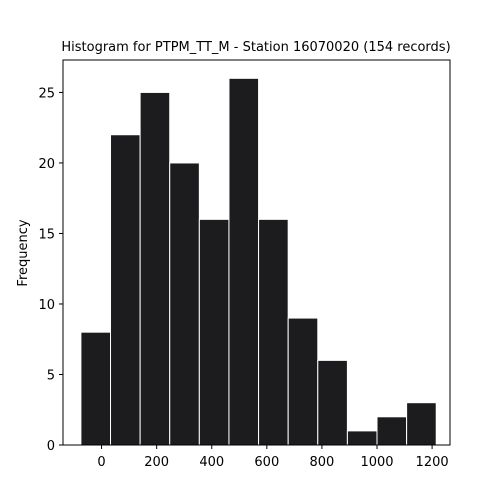 The image size is (500, 500). Describe the element at coordinates (46, 234) in the screenshot. I see `y-tick-label: 15` at that location.